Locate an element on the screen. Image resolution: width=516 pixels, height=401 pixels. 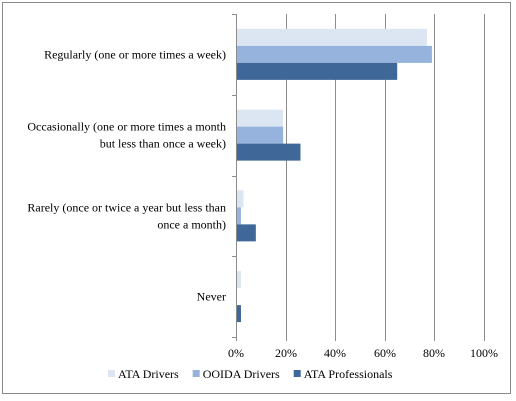
x-tick-label: 20% is located at coordinates (286, 353).